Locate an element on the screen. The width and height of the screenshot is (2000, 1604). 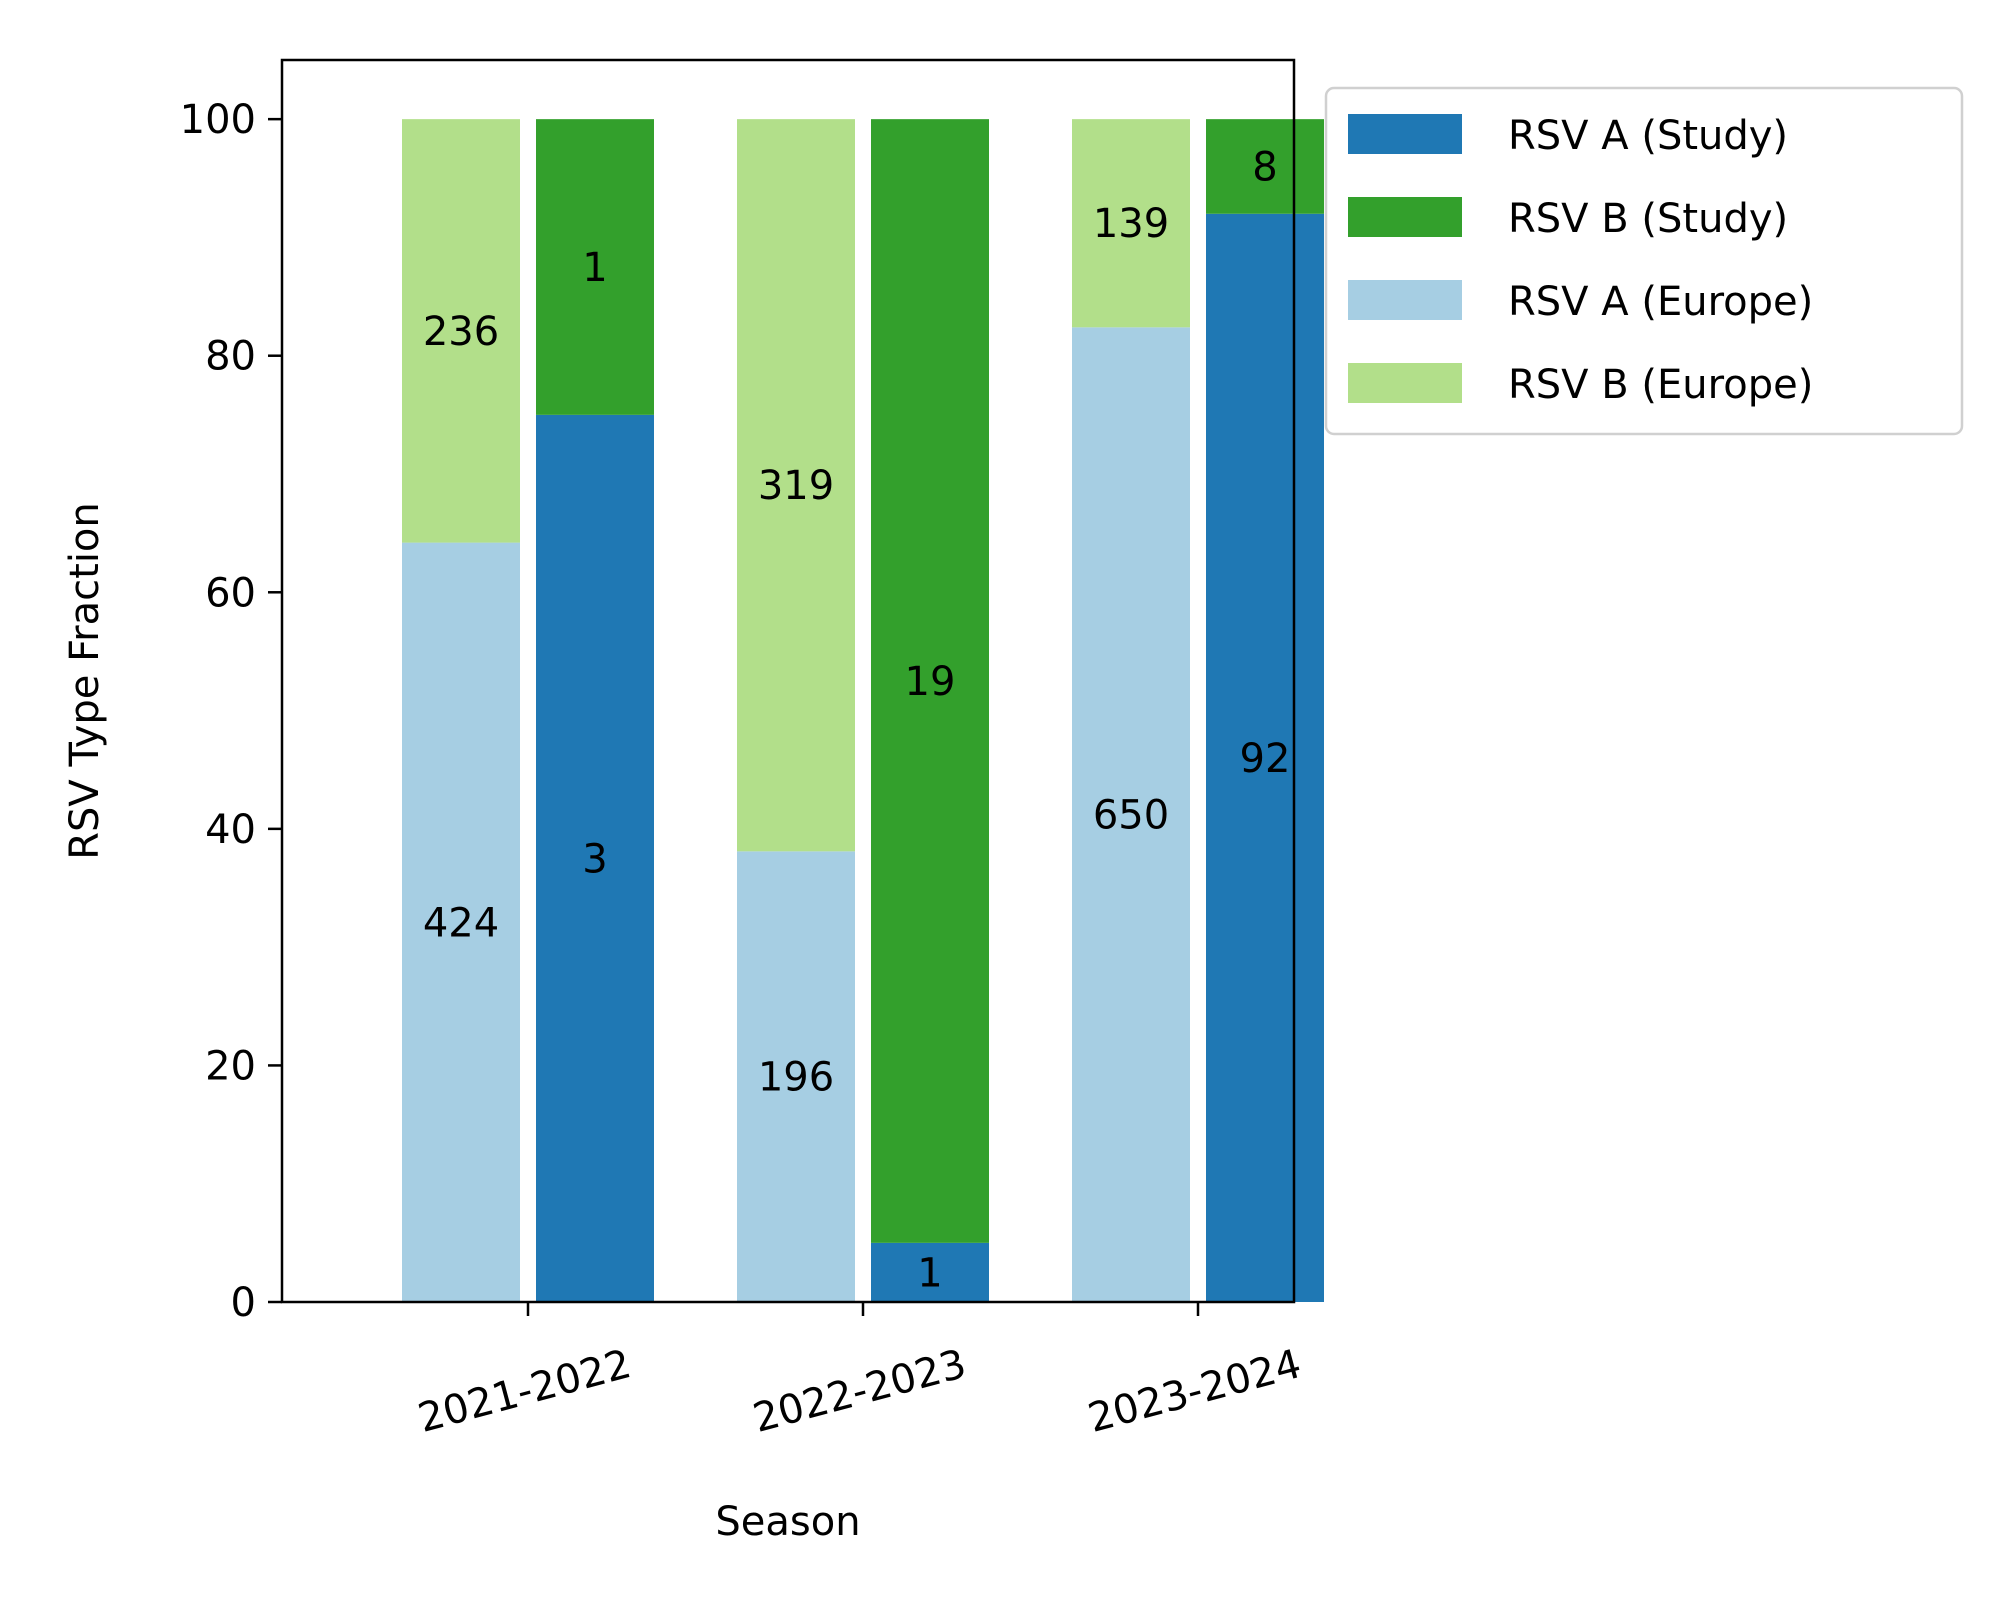
bar-rsv-b-europe-2023-2024 is located at coordinates (1131, 223).